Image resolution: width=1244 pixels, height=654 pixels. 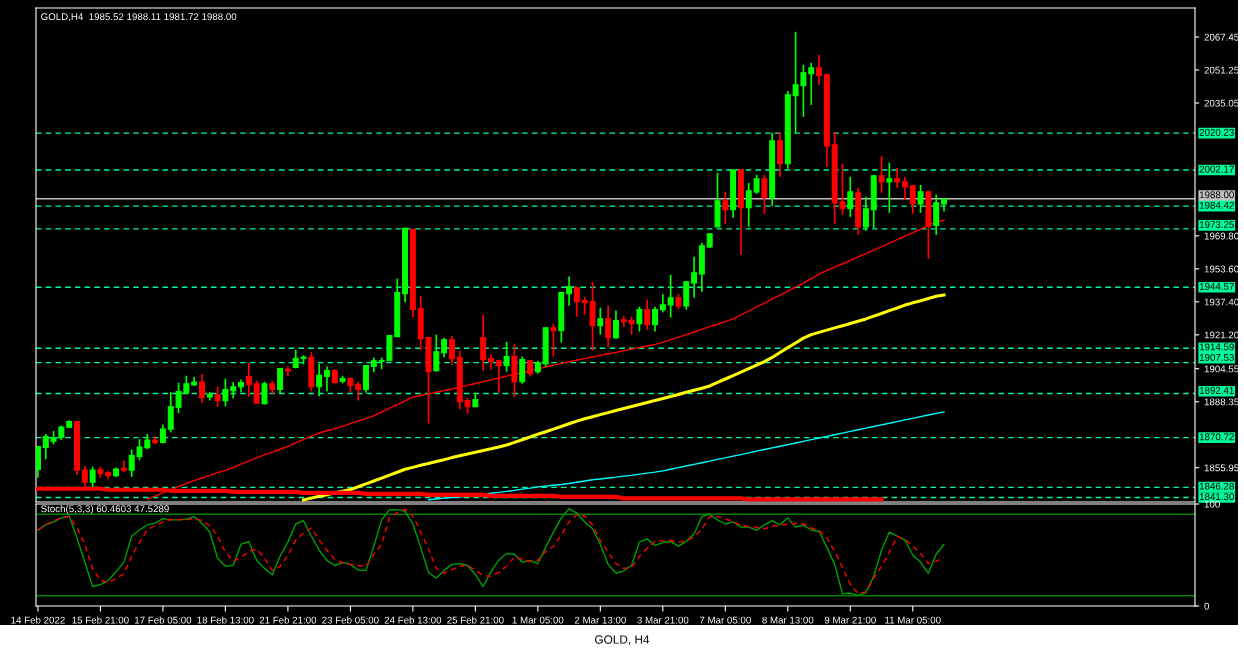 What do you see at coordinates (1221, 369) in the screenshot?
I see `y-tick-label: 1904.55` at bounding box center [1221, 369].